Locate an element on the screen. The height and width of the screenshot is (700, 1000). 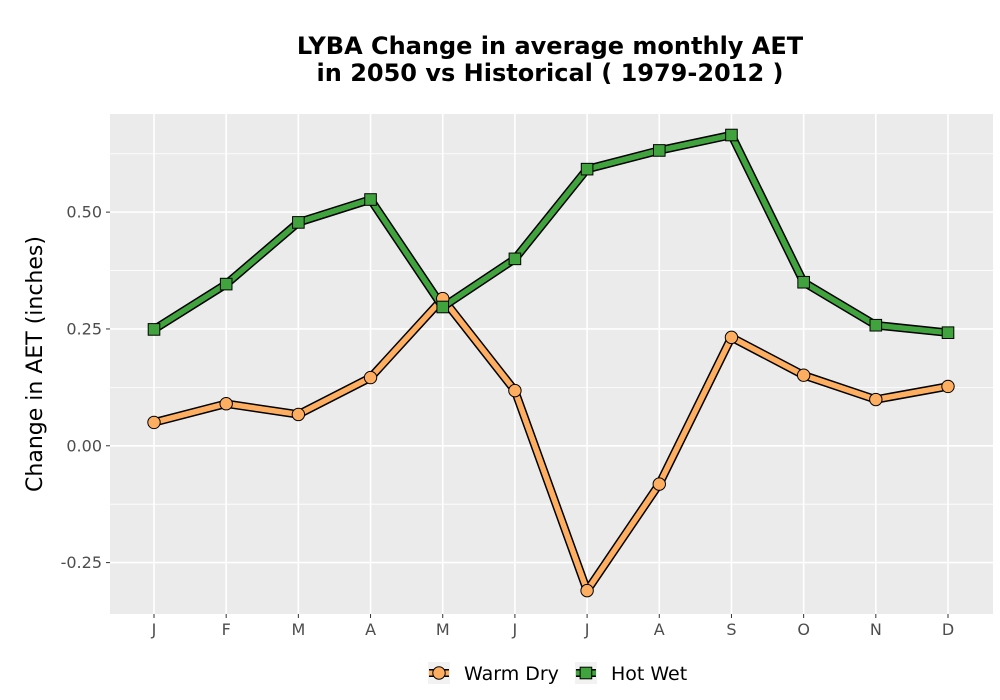
legend-label: Hot Wet is located at coordinates (649, 674).